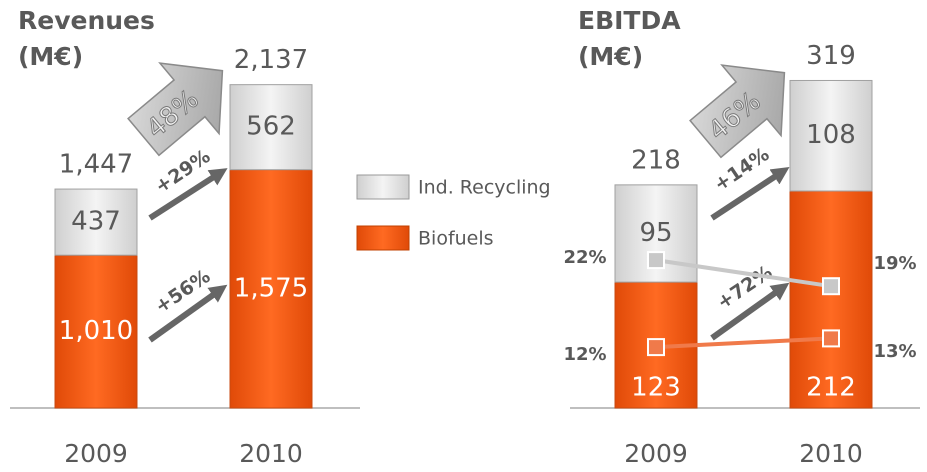  I want to click on chart-title: EBITDA, so click(629, 20).